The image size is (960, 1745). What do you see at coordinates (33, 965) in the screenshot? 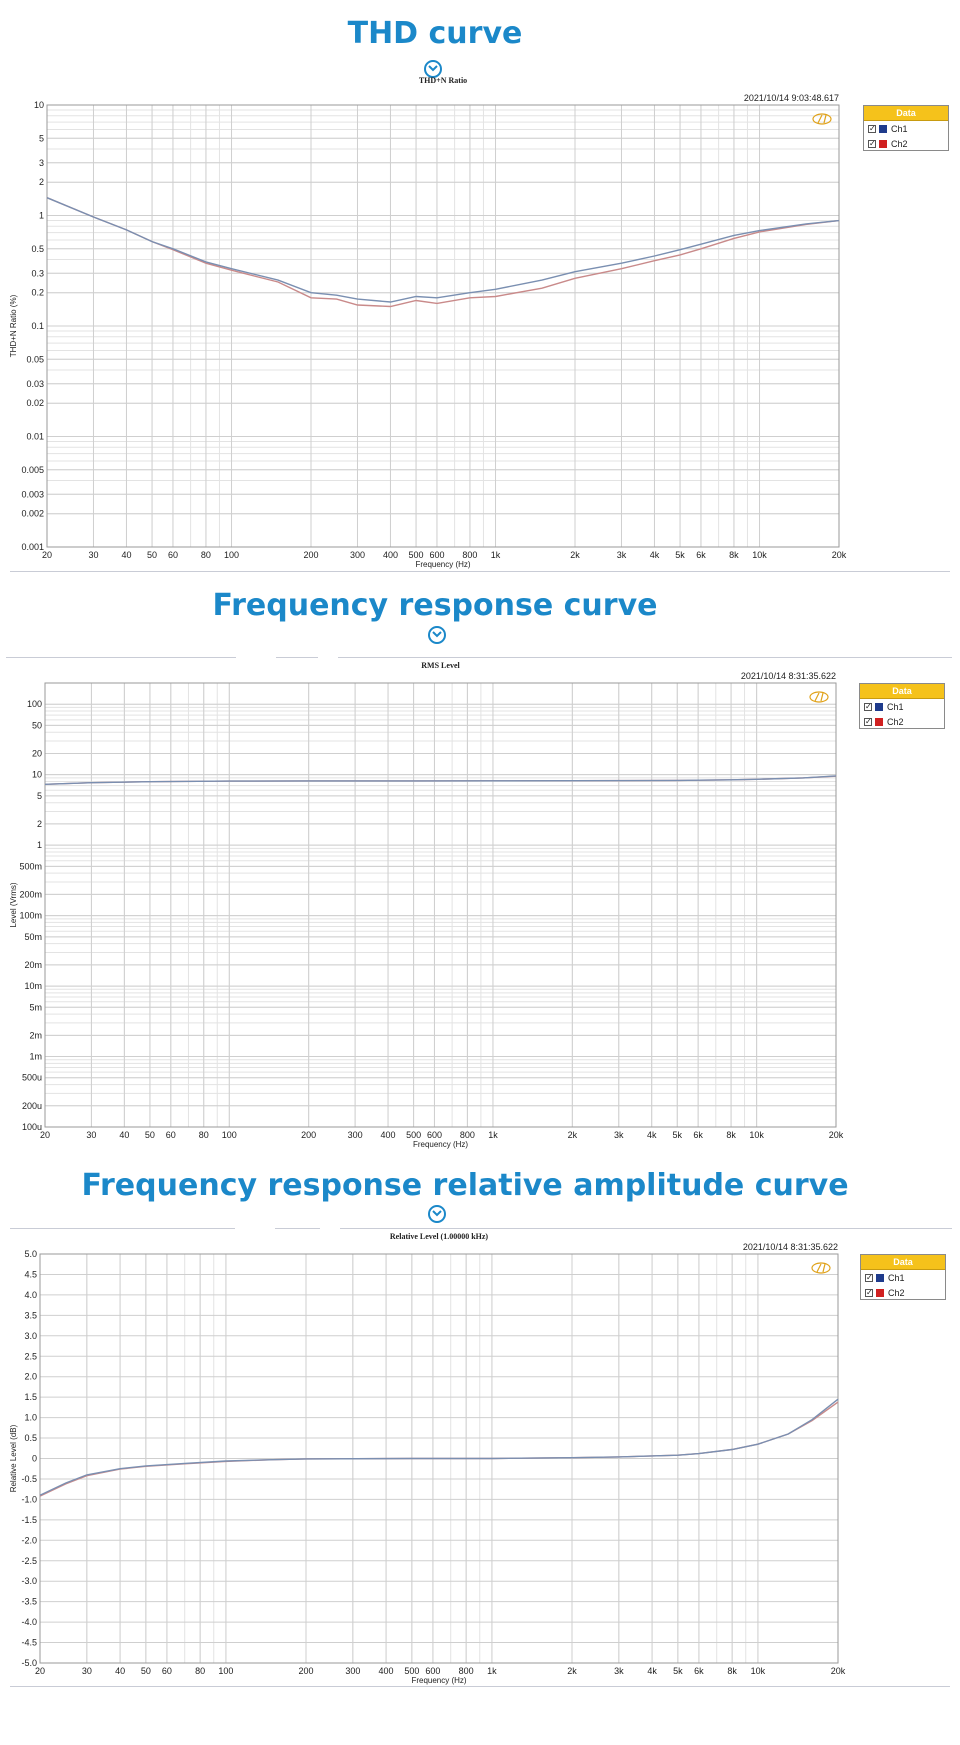
I see `y-tick-label: 20m` at bounding box center [33, 965].